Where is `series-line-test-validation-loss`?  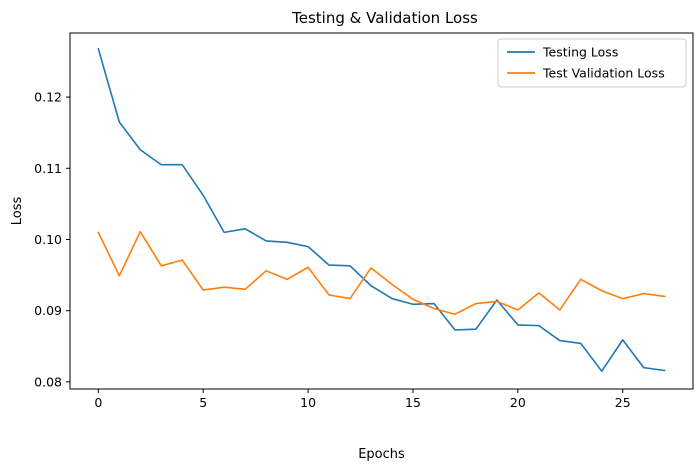 series-line-test-validation-loss is located at coordinates (381, 273).